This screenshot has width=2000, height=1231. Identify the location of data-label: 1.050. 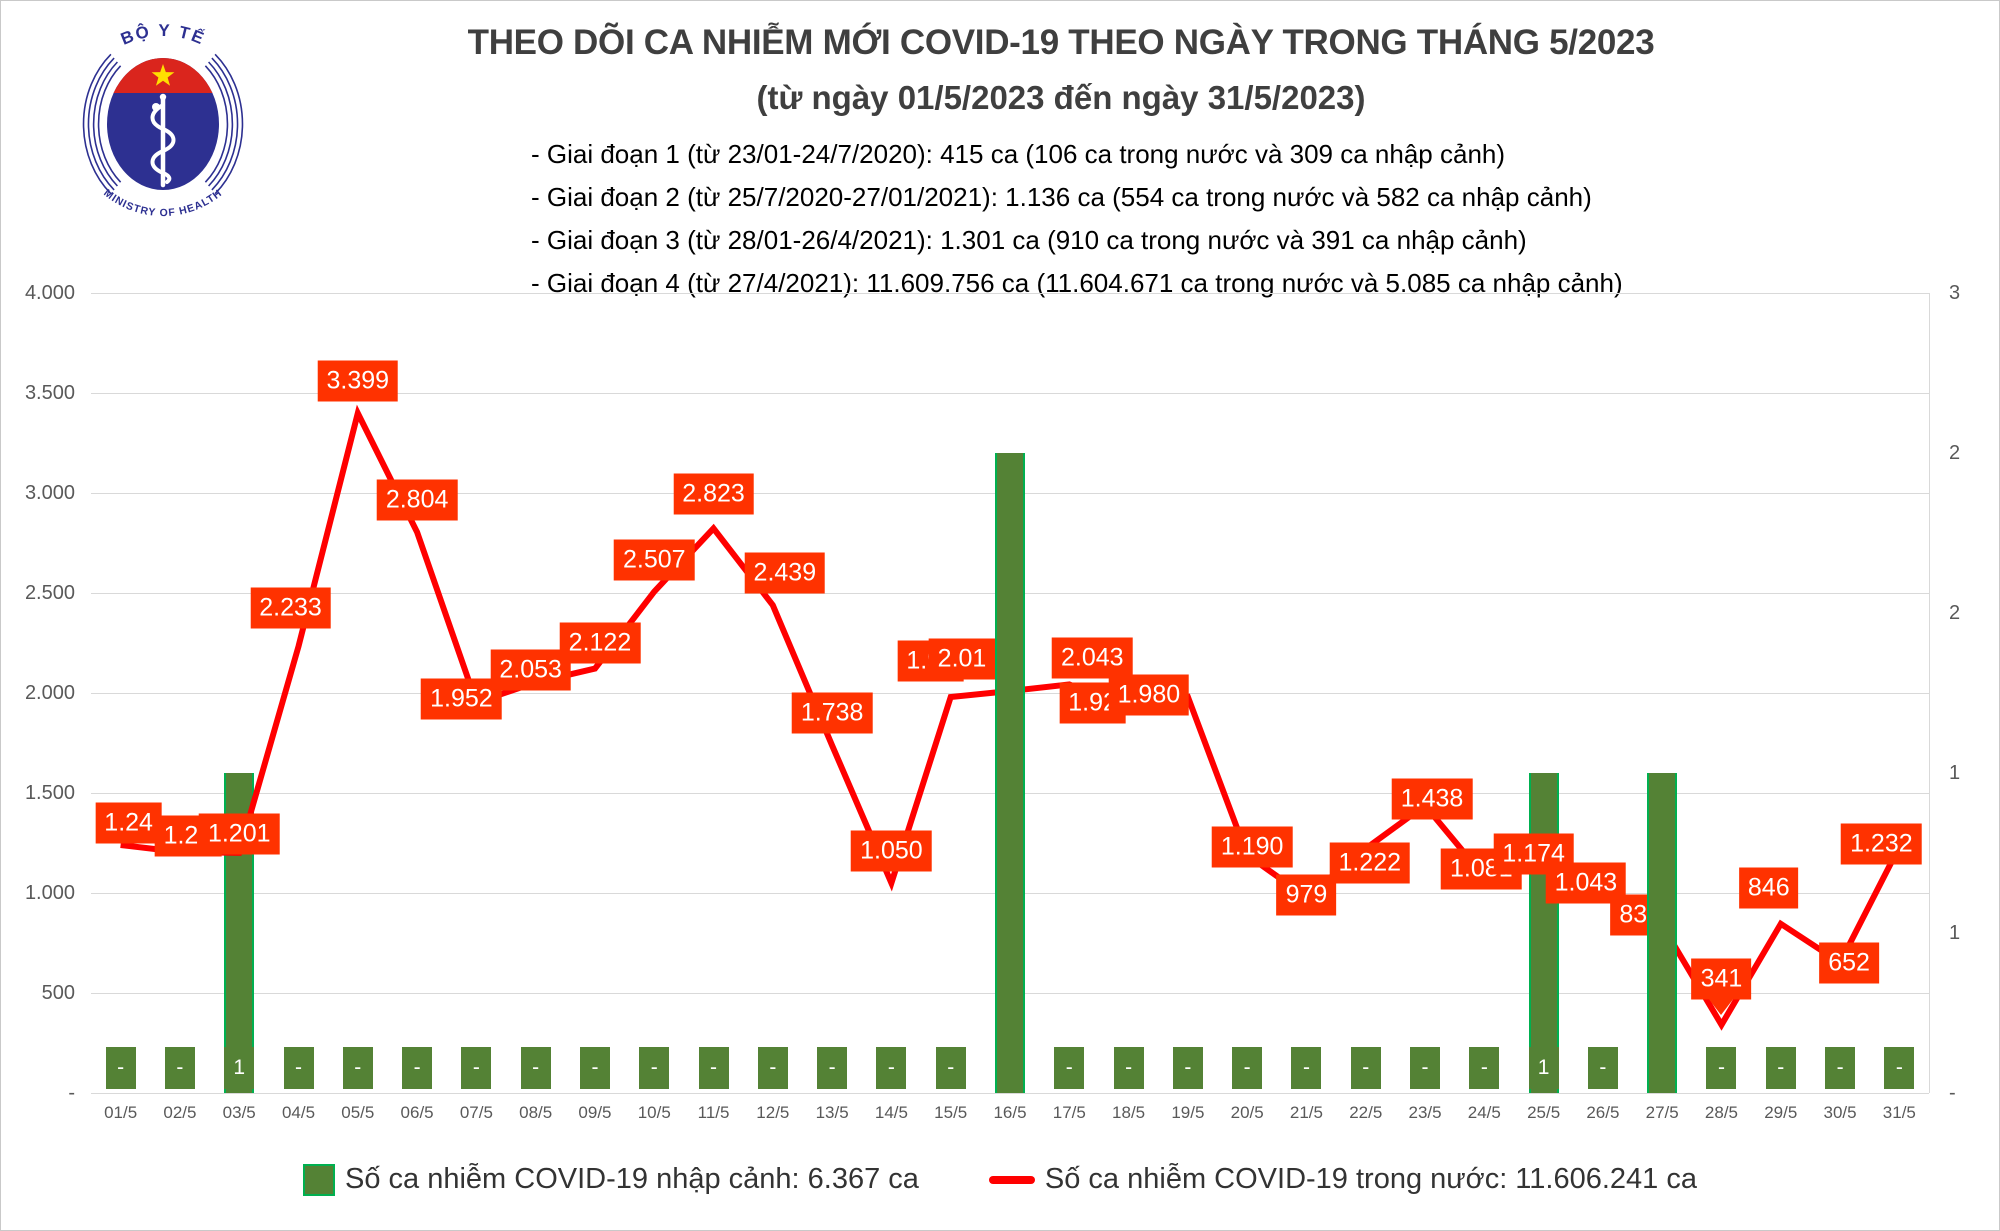
(891, 851).